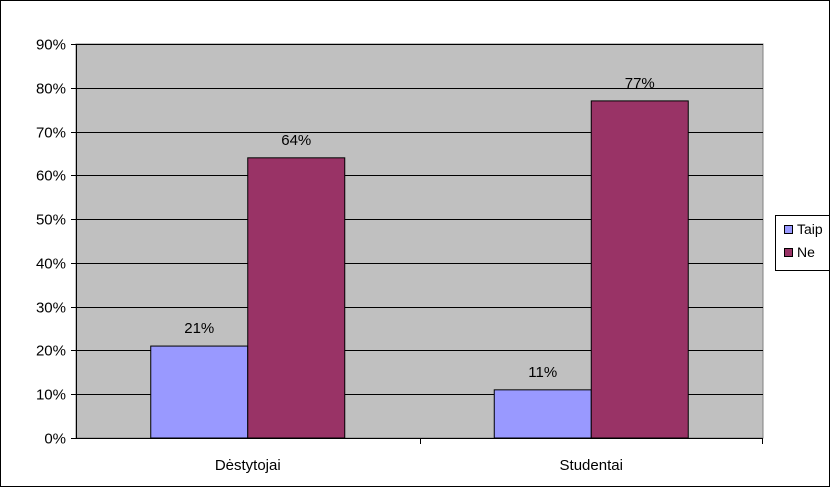 This screenshot has width=830, height=487. Describe the element at coordinates (51, 89) in the screenshot. I see `y-tick-label: 80%` at that location.